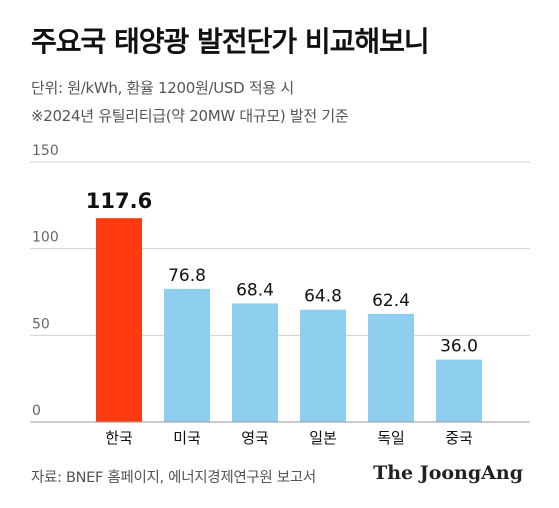 This screenshot has width=559, height=508. What do you see at coordinates (323, 297) in the screenshot?
I see `data-label: 64.8` at bounding box center [323, 297].